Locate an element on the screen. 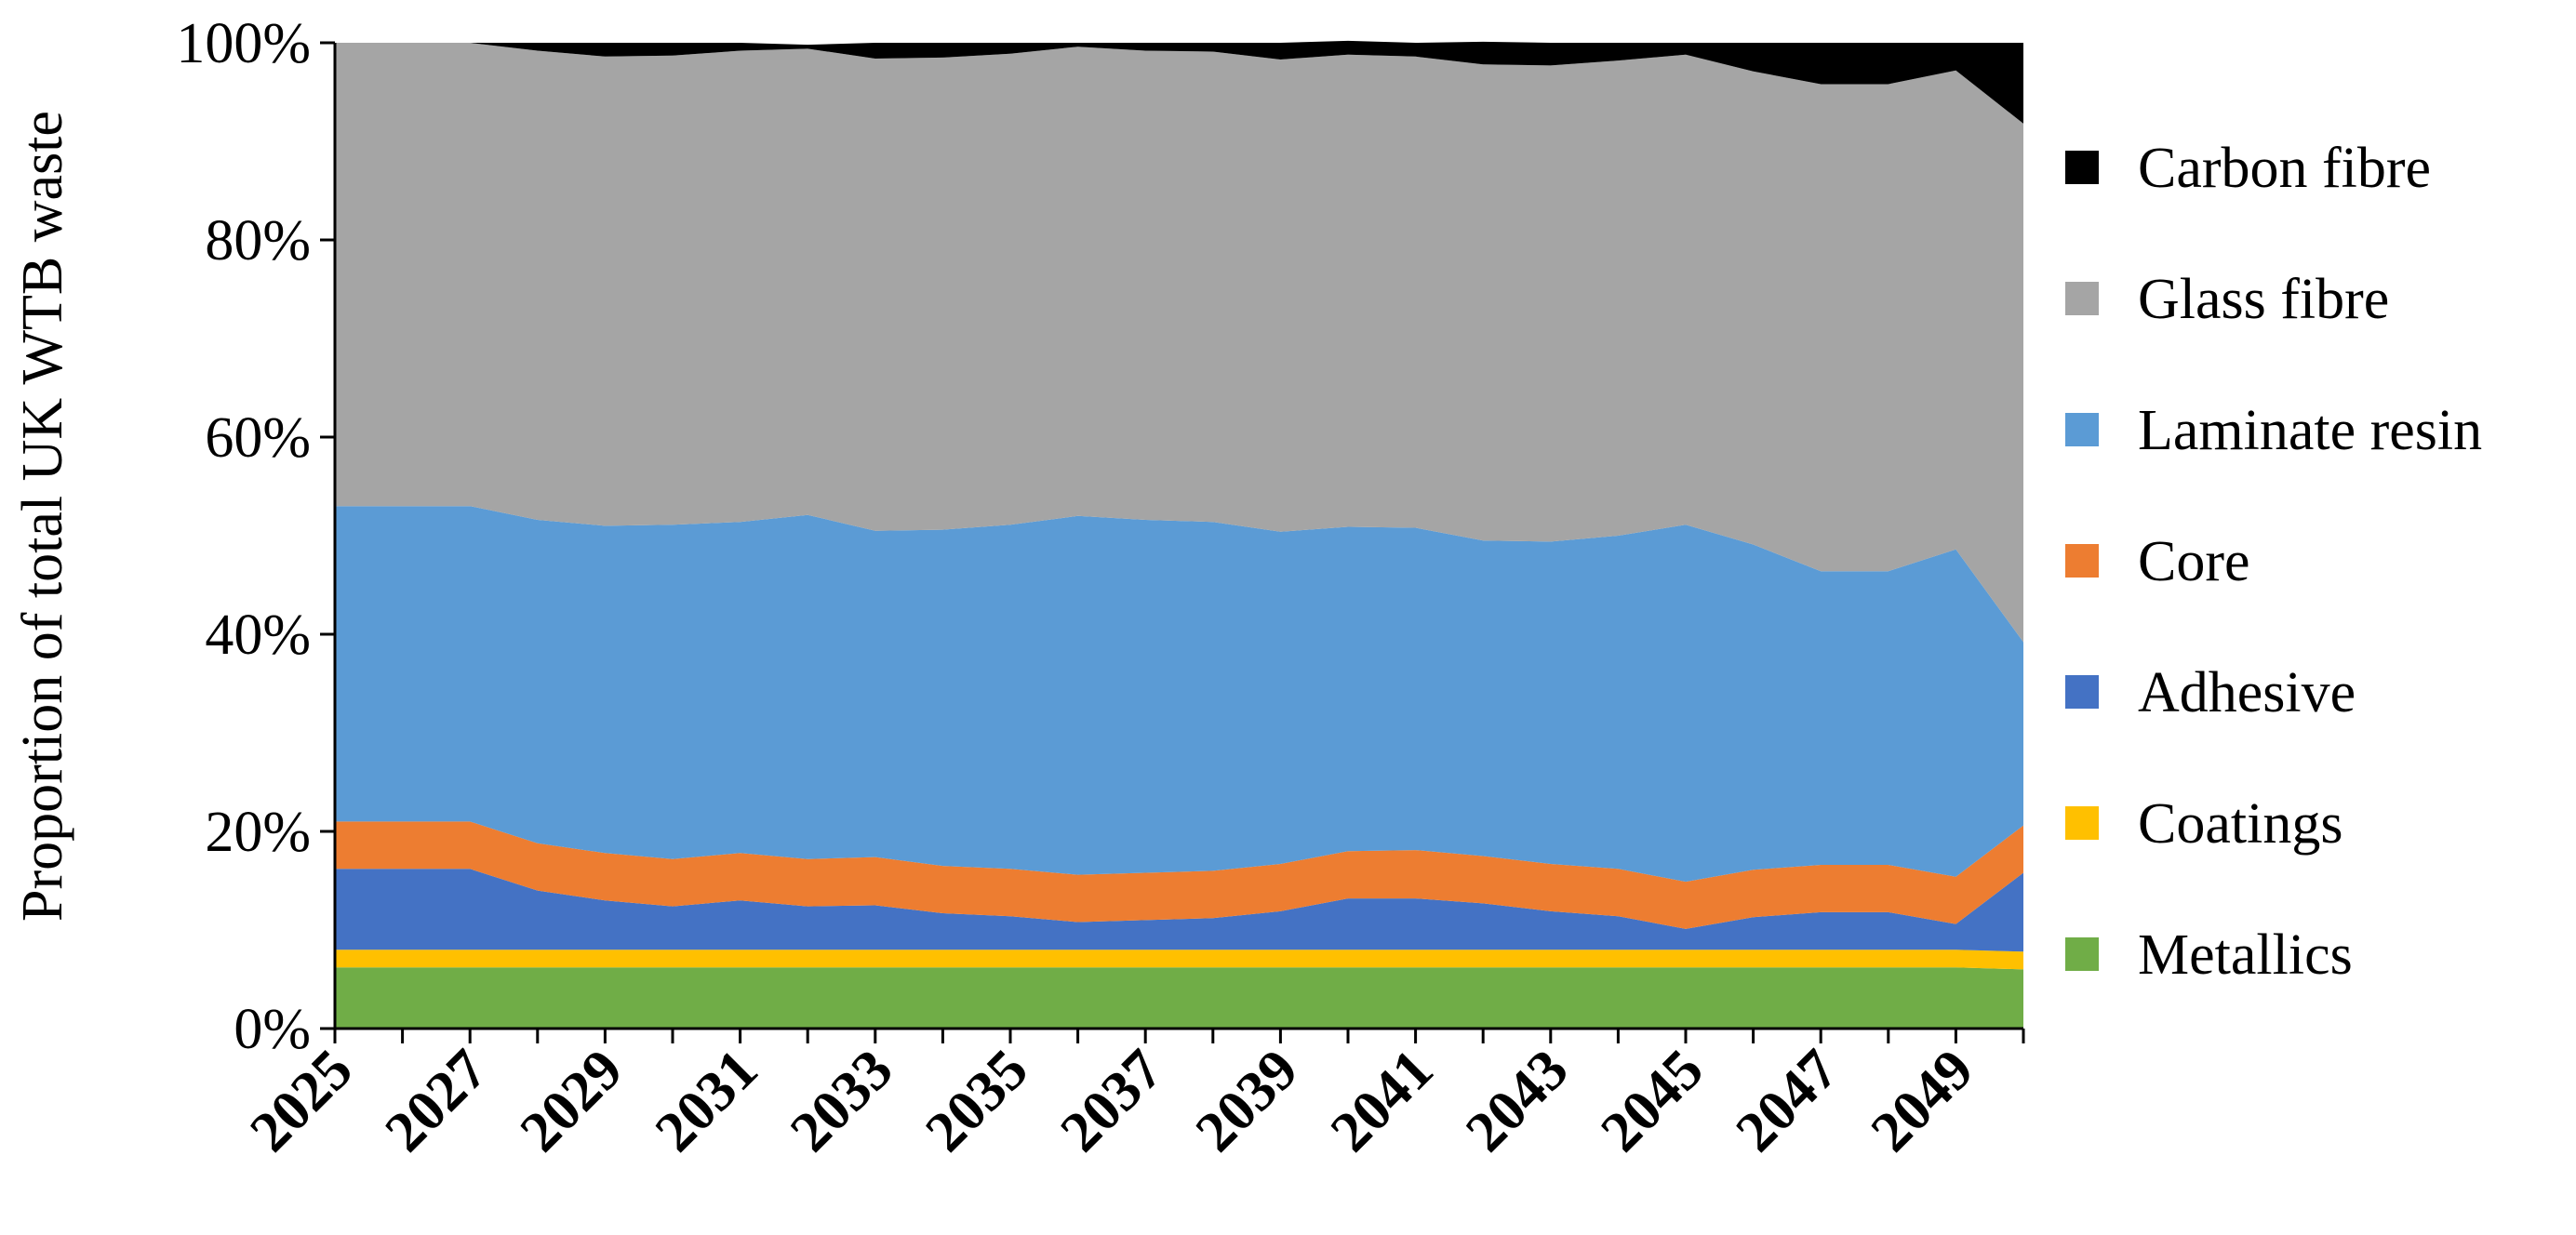 Image resolution: width=2576 pixels, height=1235 pixels. legend-item-core: Core is located at coordinates (2157, 561).